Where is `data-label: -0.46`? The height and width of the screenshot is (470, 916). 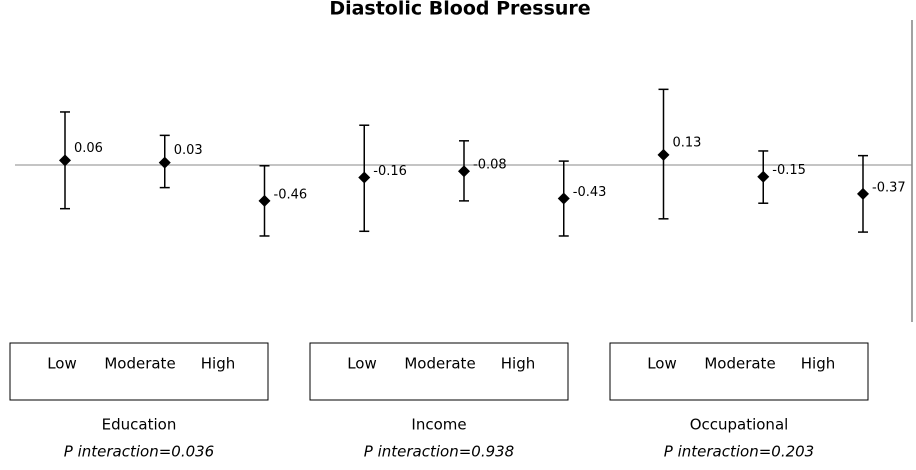 data-label: -0.46 is located at coordinates (291, 194).